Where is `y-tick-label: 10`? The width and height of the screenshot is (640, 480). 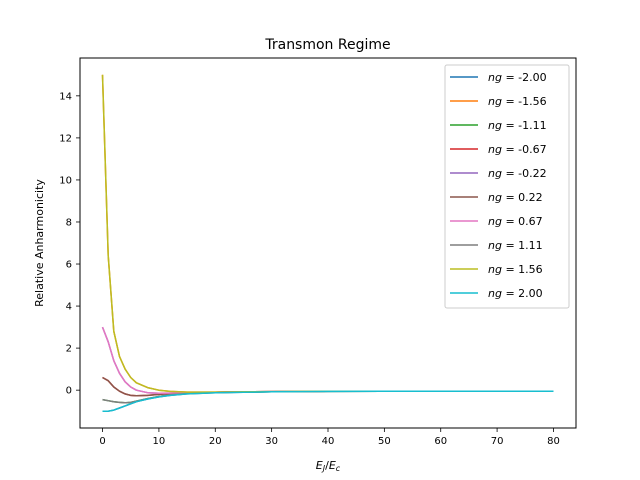 y-tick-label: 10 is located at coordinates (65, 180).